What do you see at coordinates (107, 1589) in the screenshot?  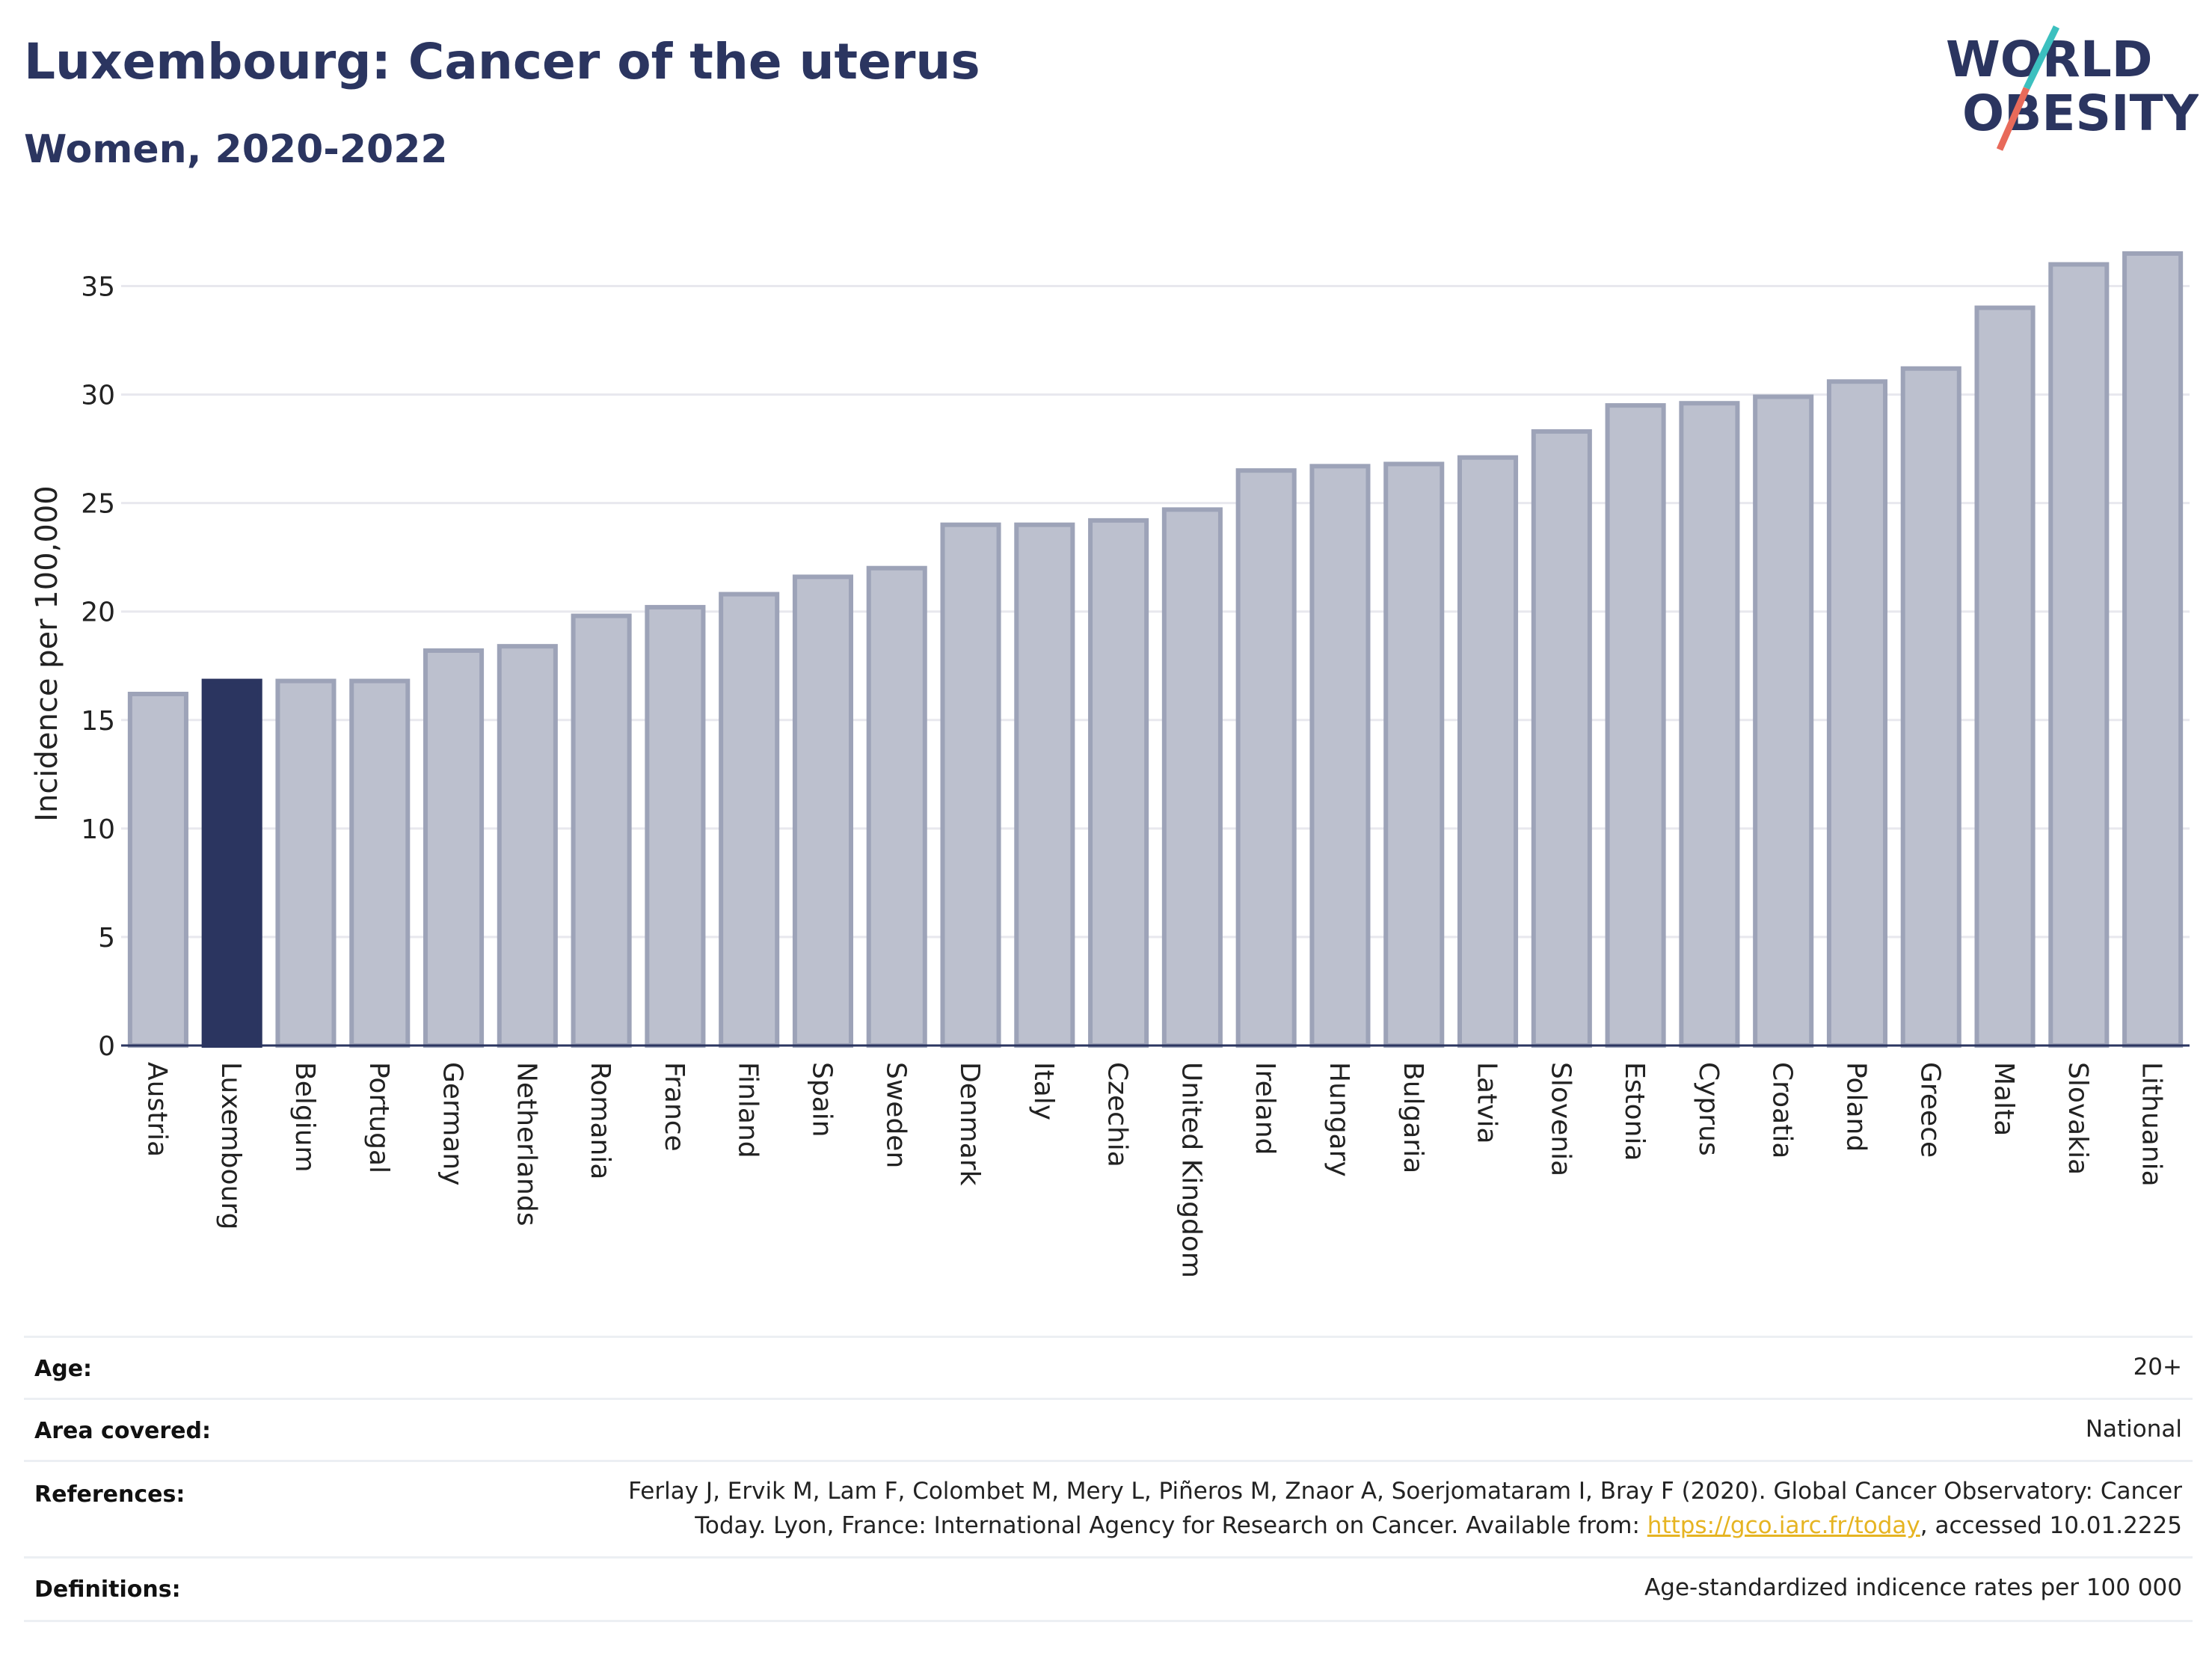 I see `info-definitions-label: Definitions:` at bounding box center [107, 1589].